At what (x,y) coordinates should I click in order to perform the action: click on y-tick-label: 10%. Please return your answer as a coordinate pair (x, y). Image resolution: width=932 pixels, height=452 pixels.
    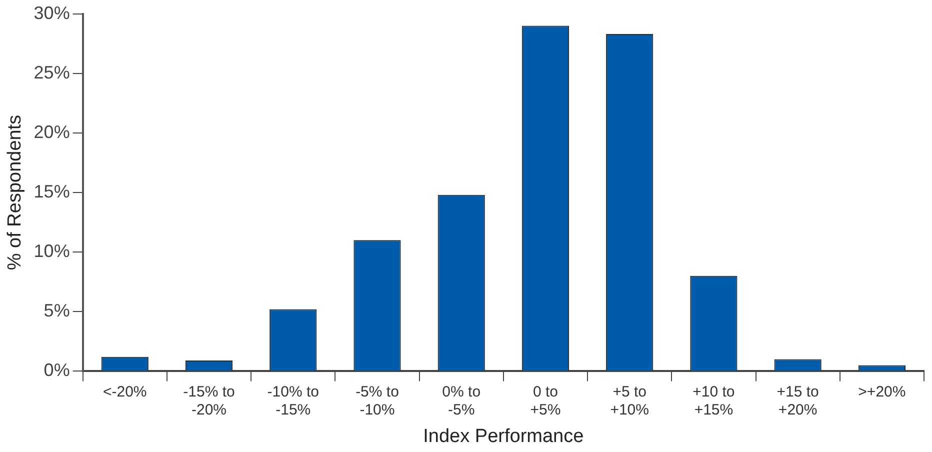
    Looking at the image, I should click on (52, 251).